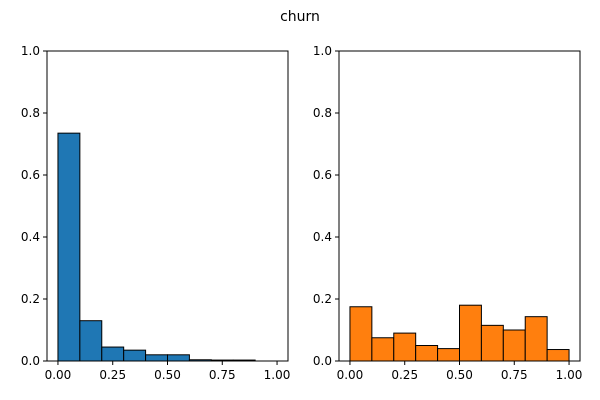  I want to click on right-xtick-label: 0.50, so click(459, 375).